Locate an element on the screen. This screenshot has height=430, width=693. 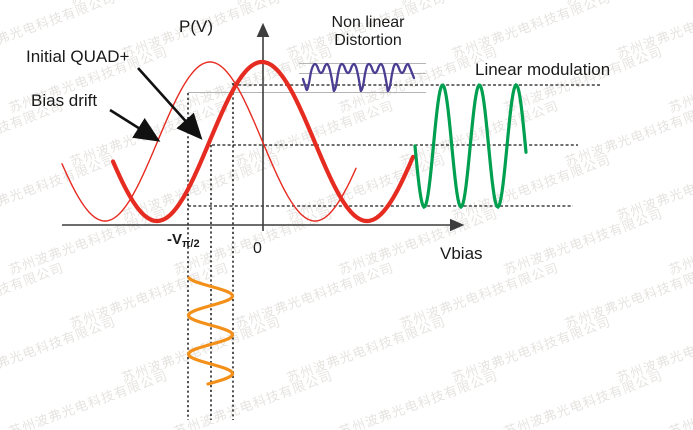
y-axis-label: P(V) is located at coordinates (196, 26).